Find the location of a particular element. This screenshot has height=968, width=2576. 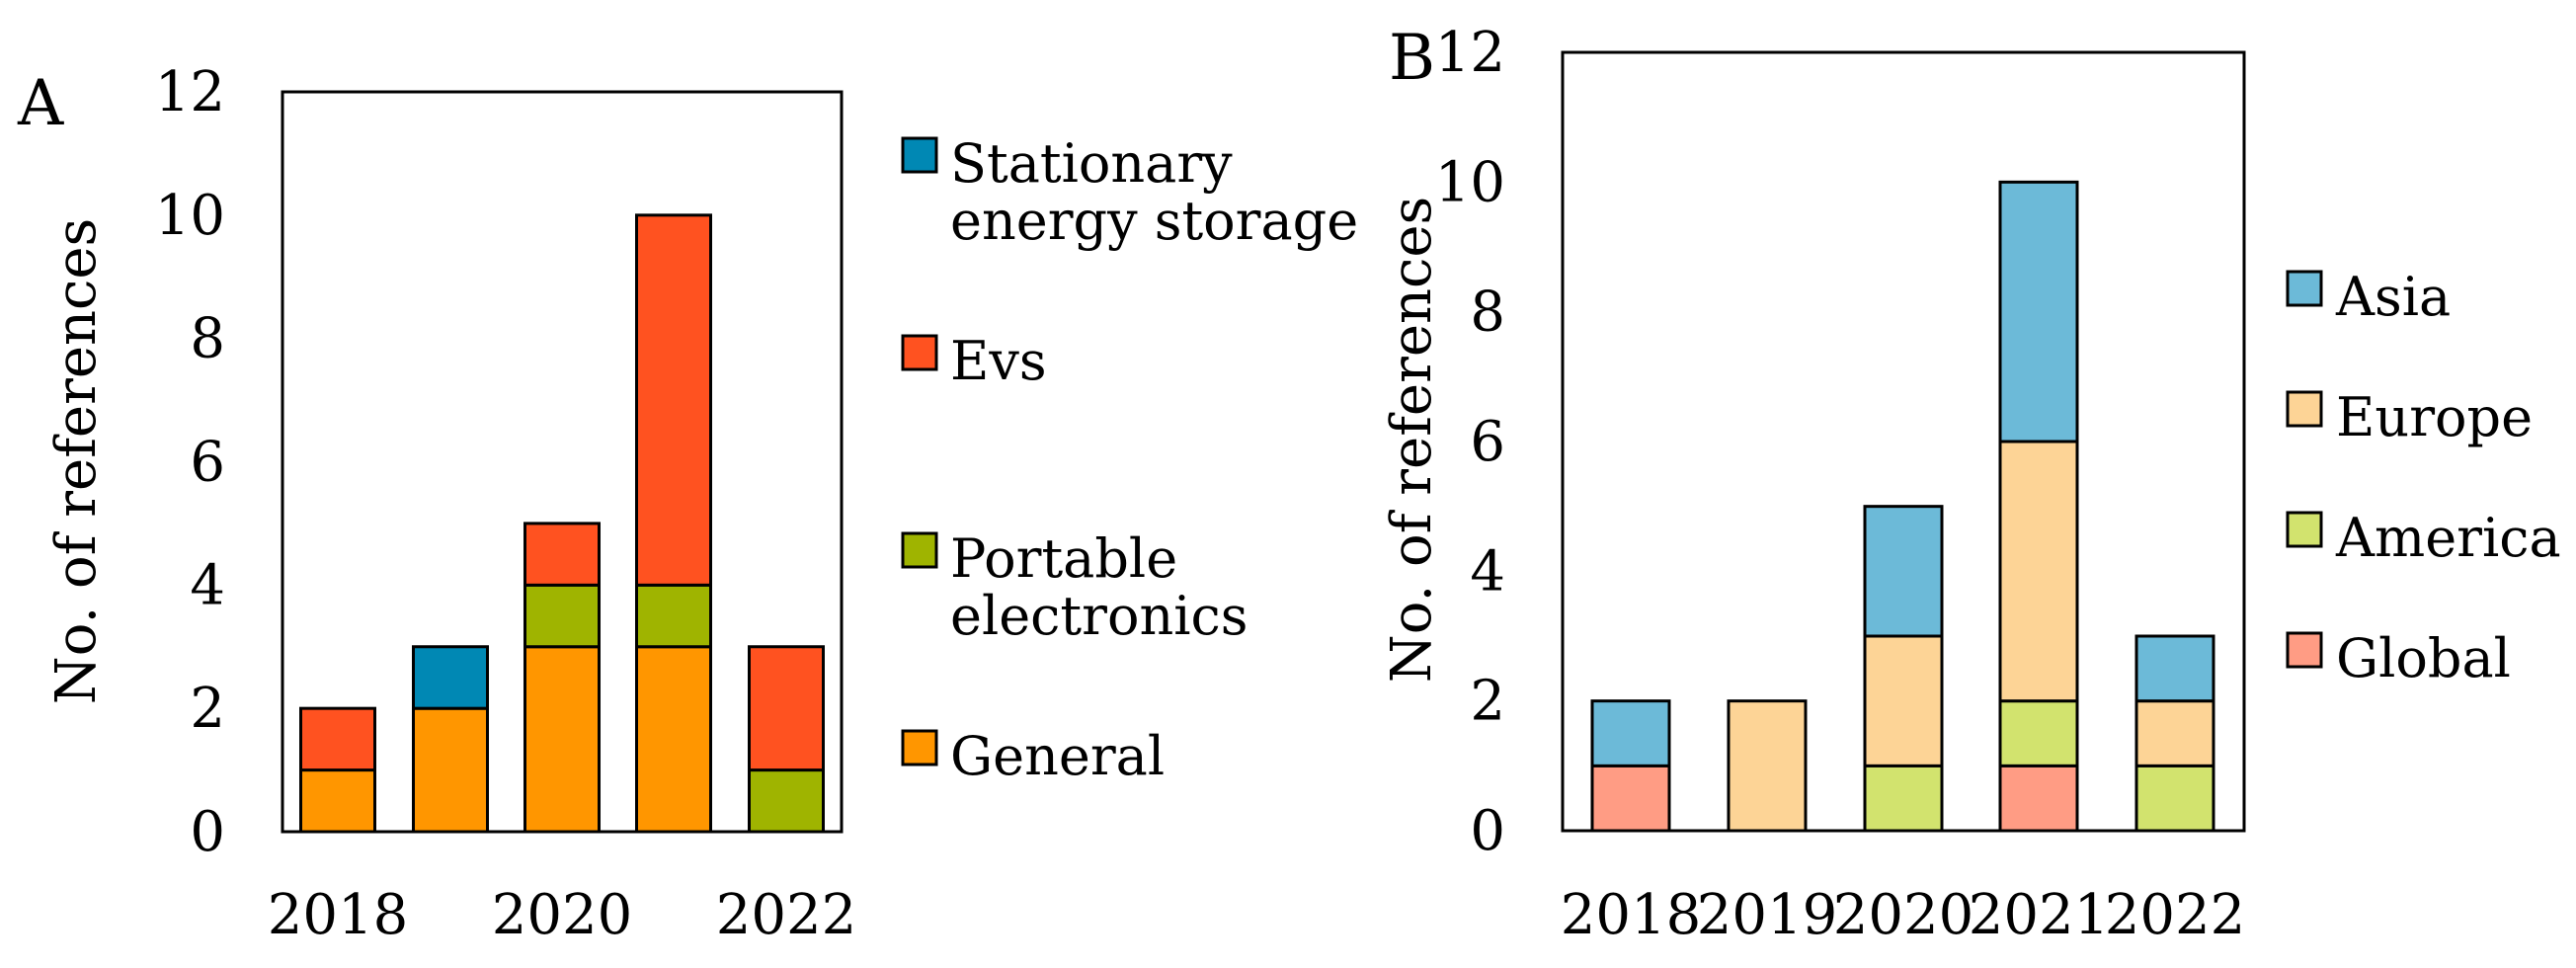

legend-label-line: Global is located at coordinates (2423, 658).